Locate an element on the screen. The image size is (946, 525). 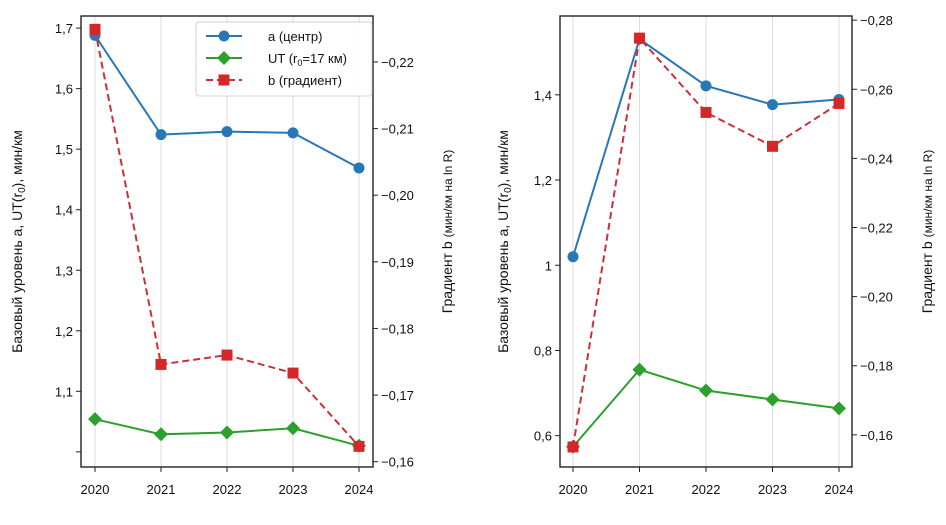
series-a is located at coordinates (227, 101).